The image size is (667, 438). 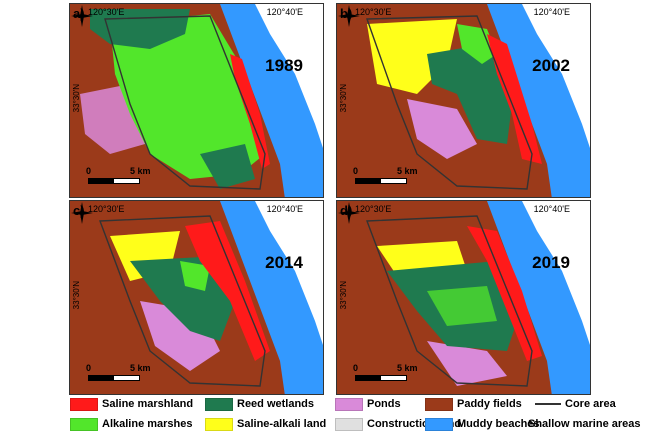 I want to click on legend-alkaline-marshes: Alkaline marshes, so click(x=131, y=424).